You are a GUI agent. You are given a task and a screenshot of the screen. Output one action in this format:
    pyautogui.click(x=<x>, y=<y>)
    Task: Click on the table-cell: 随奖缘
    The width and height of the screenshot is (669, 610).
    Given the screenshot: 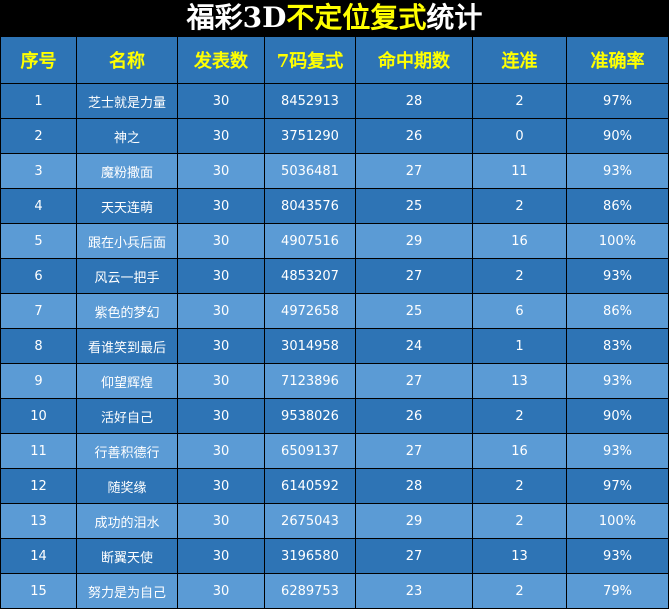 What is the action you would take?
    pyautogui.click(x=127, y=486)
    